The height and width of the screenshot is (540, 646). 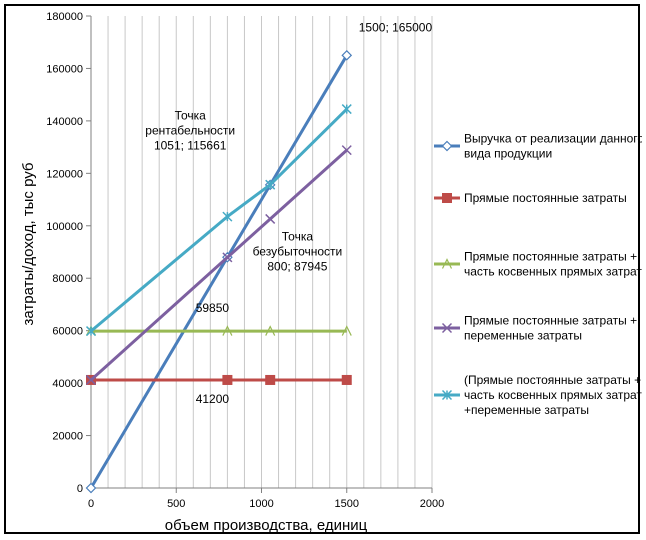 What do you see at coordinates (80, 489) in the screenshot?
I see `y-tick-label: 0` at bounding box center [80, 489].